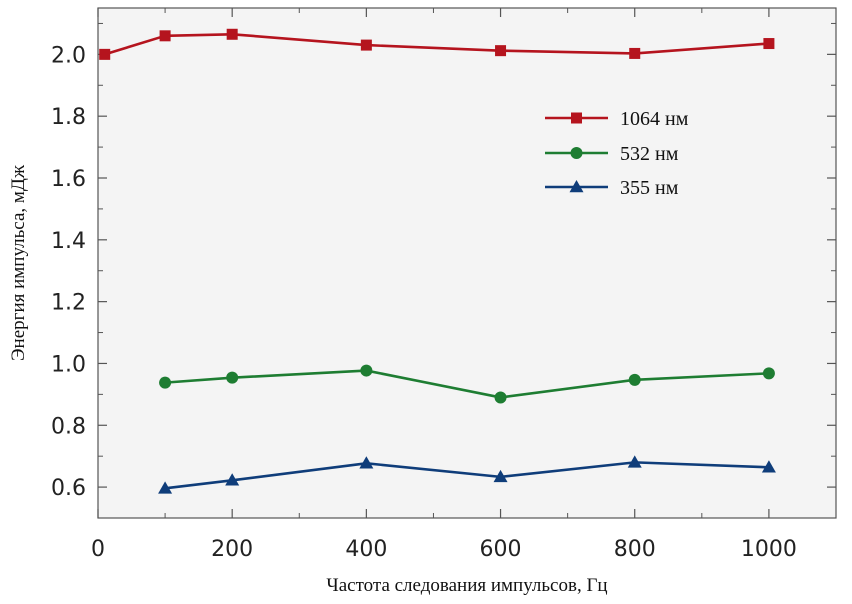 This screenshot has height=604, width=852. What do you see at coordinates (612, 154) in the screenshot?
I see `legend-entry: 532 нм` at bounding box center [612, 154].